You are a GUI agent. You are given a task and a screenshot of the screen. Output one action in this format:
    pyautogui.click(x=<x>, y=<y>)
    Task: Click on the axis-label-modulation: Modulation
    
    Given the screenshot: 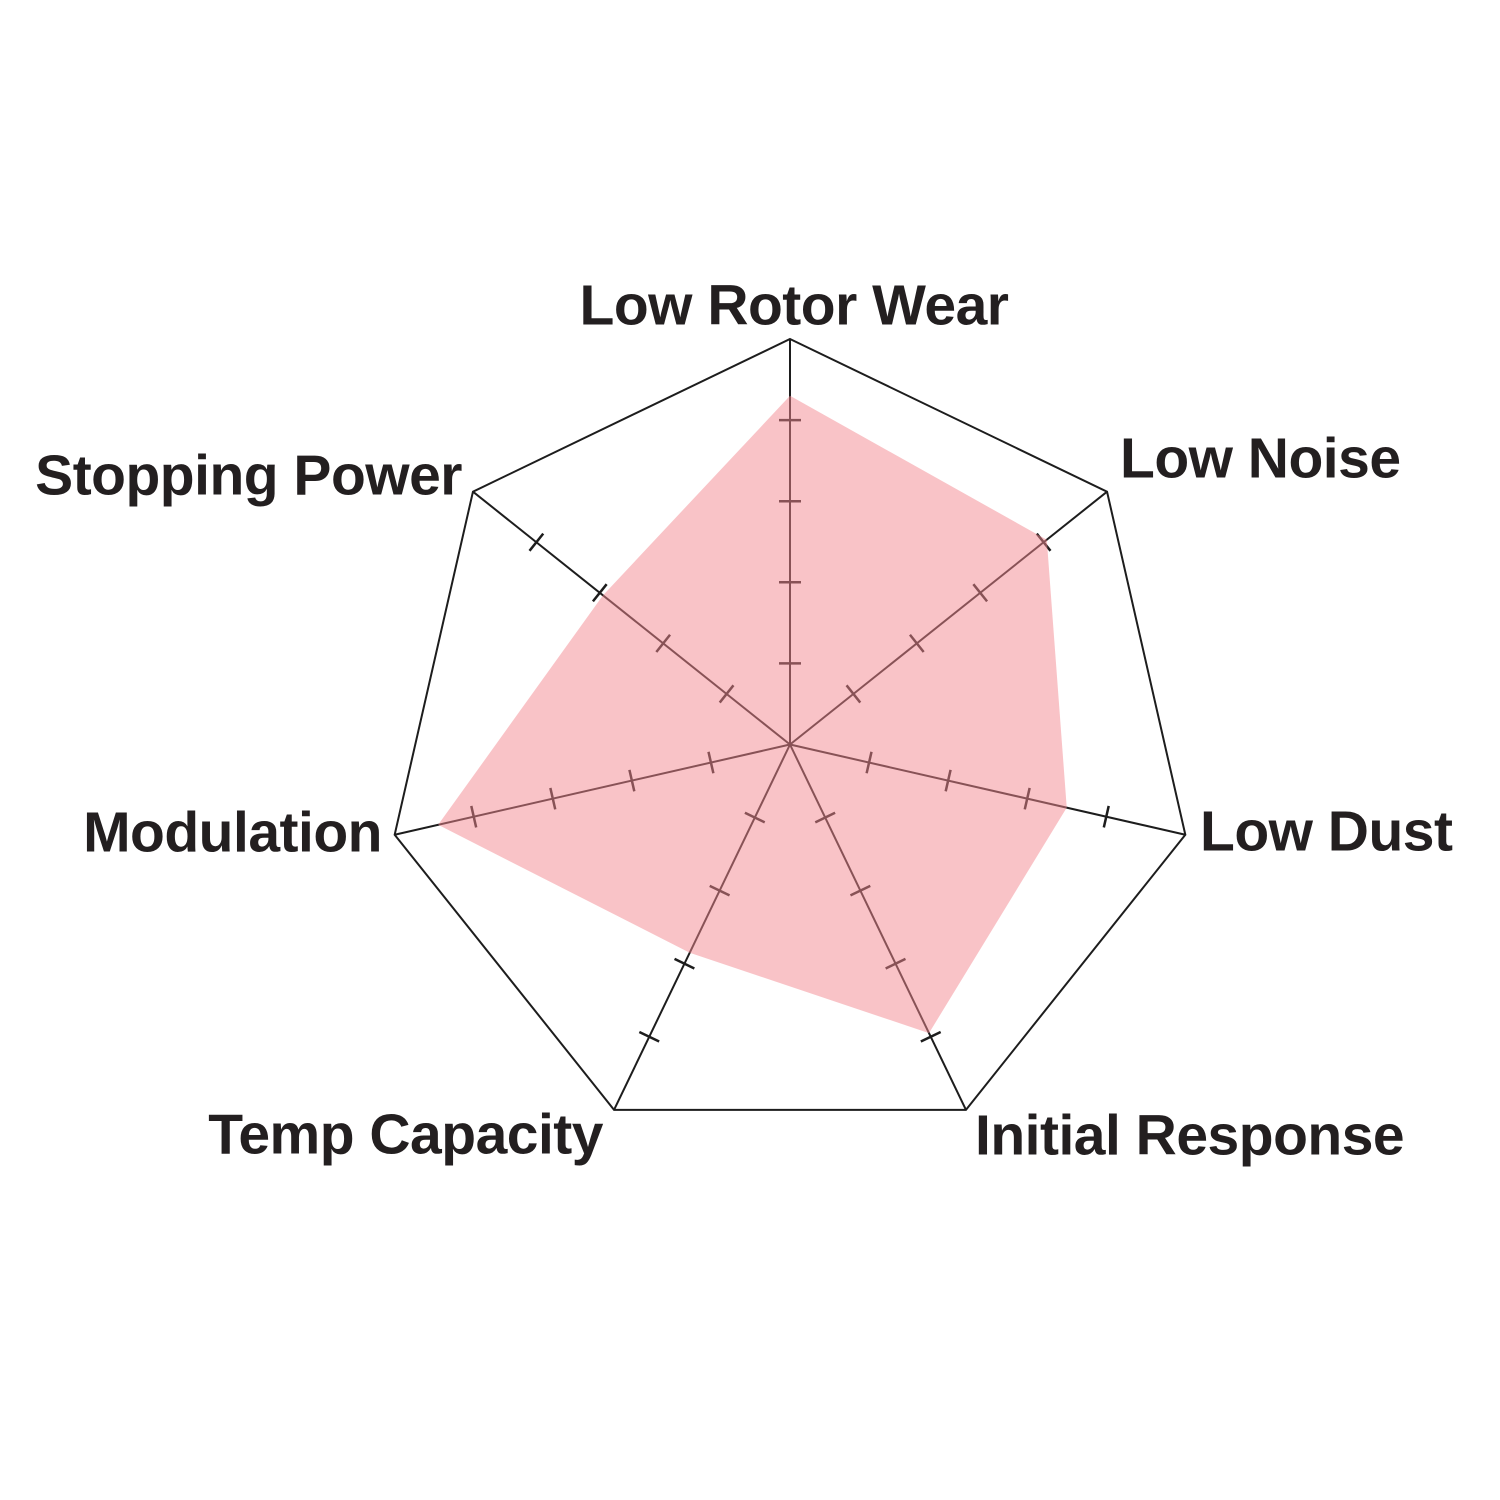 What is the action you would take?
    pyautogui.click(x=232, y=832)
    